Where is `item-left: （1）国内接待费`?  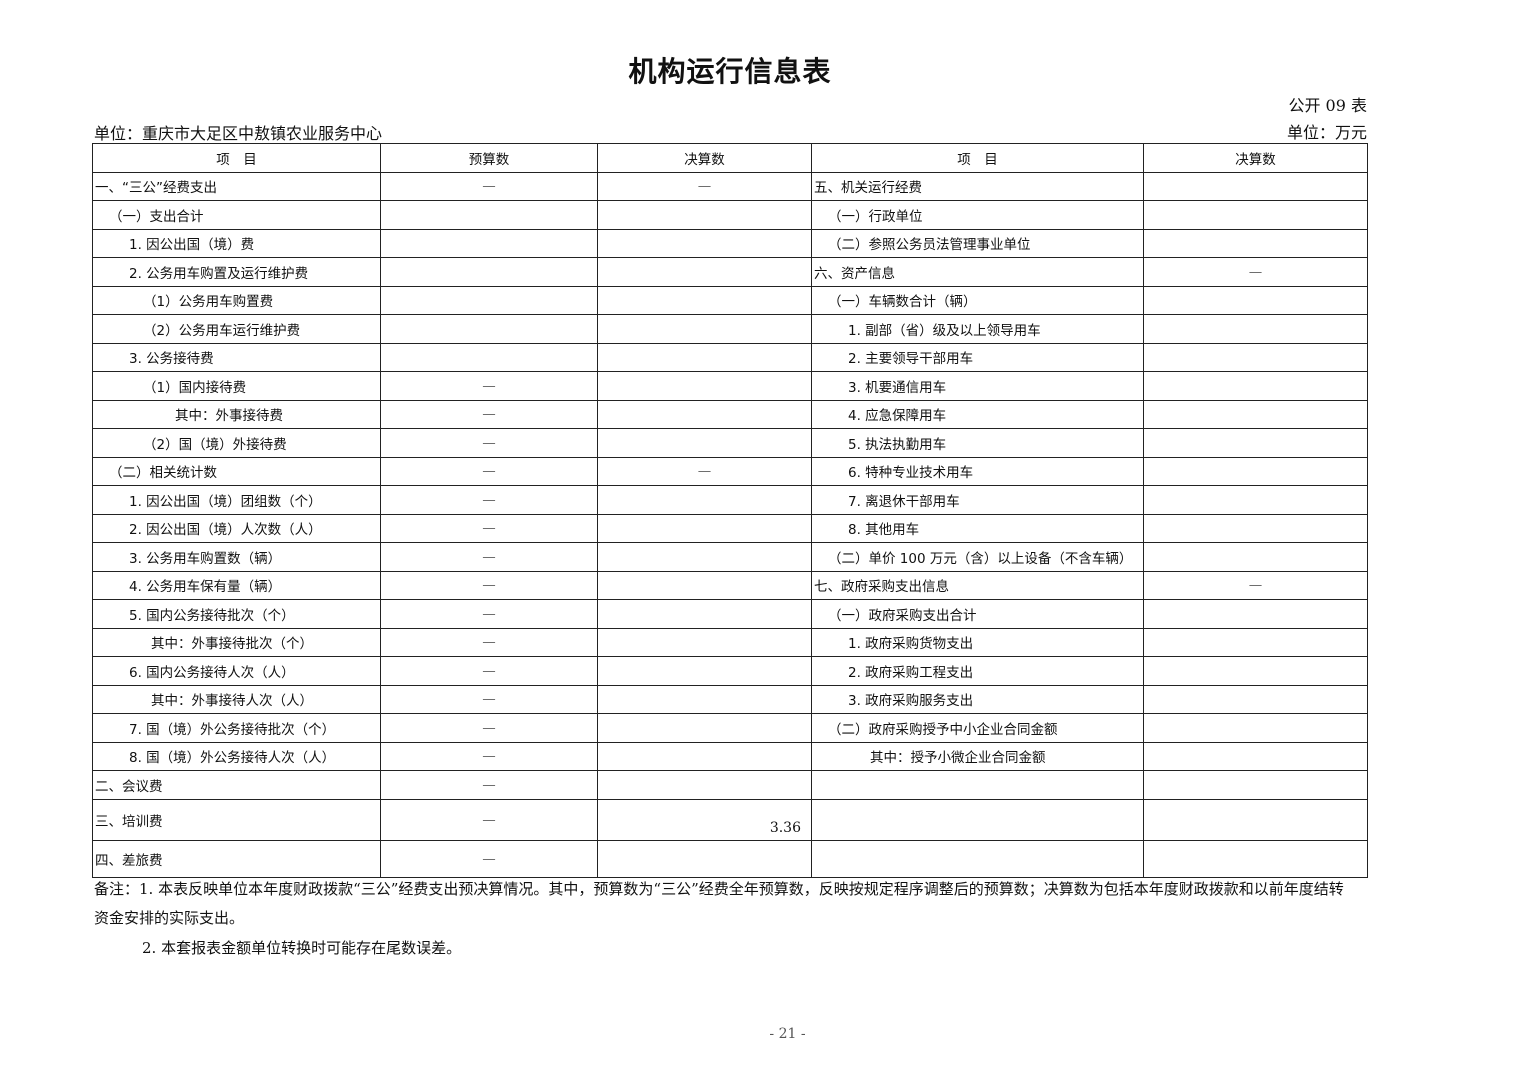
item-left: （1）国内接待费 is located at coordinates (236, 386).